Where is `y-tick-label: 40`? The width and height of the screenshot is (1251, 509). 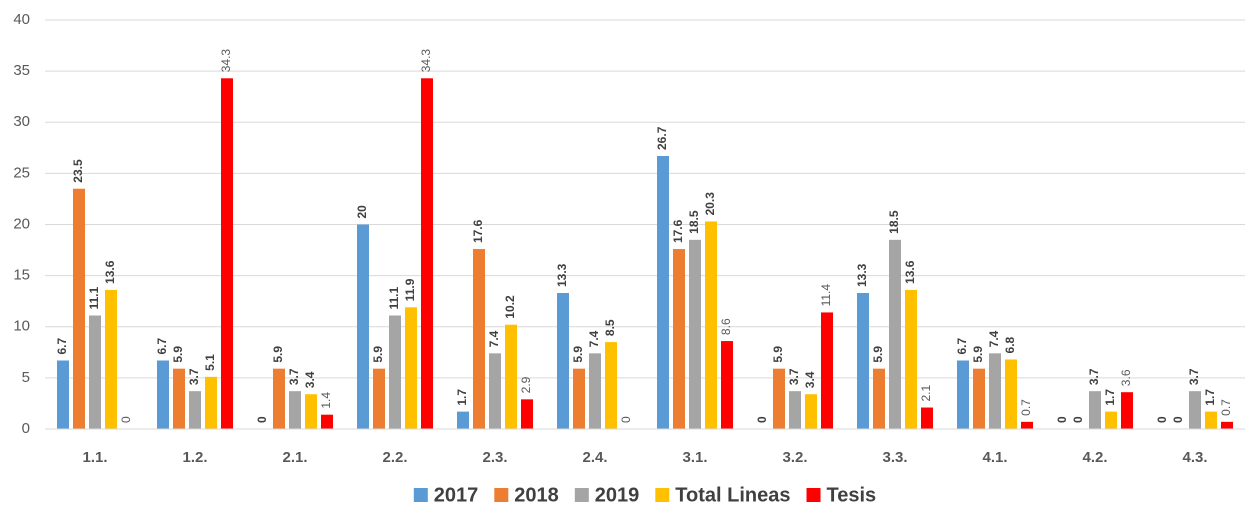 y-tick-label: 40 is located at coordinates (21, 19).